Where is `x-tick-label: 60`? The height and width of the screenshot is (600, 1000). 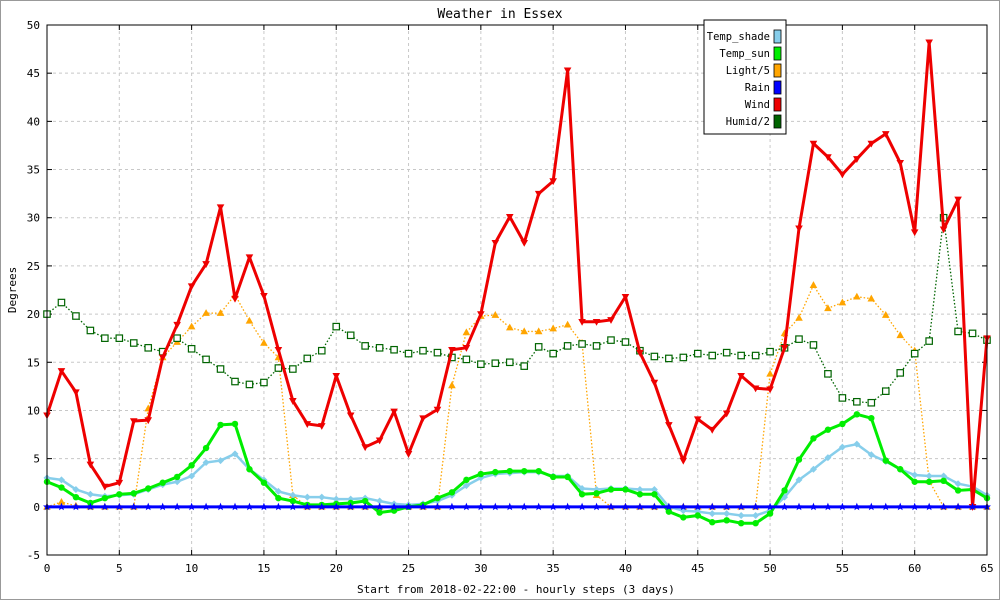 x-tick-label: 60 is located at coordinates (914, 568).